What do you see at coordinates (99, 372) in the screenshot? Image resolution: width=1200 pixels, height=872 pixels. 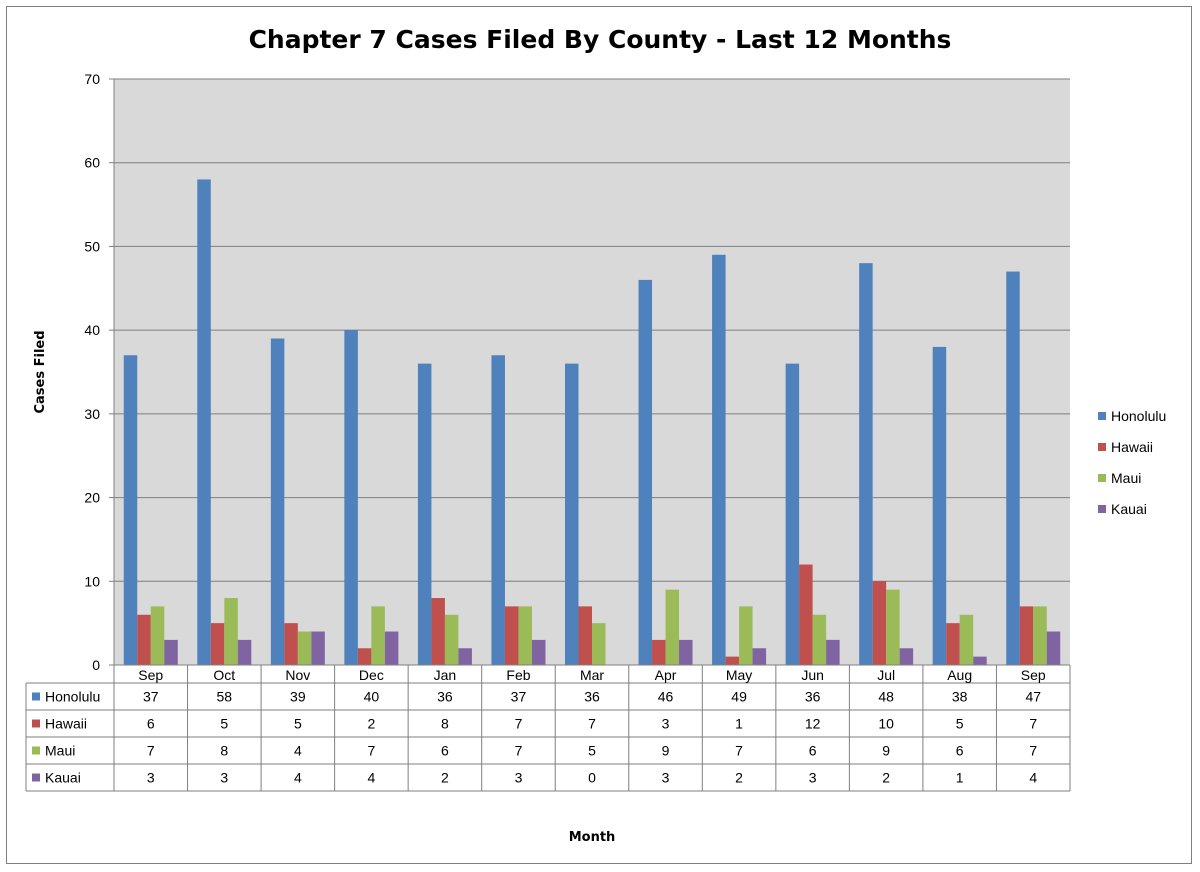 I see `y-axis-ticks: 0 10 20 30 40 50 60 70` at bounding box center [99, 372].